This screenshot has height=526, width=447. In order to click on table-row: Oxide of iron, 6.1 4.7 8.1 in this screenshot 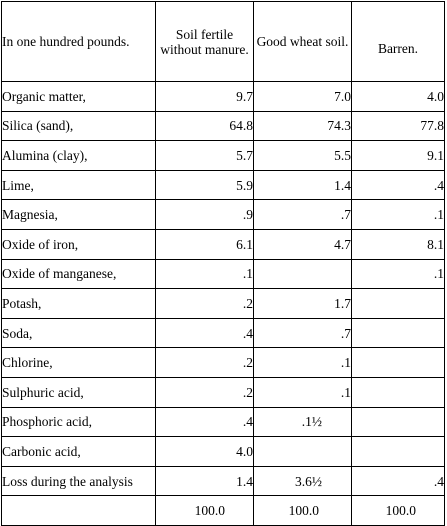, I will do `click(223, 244)`.